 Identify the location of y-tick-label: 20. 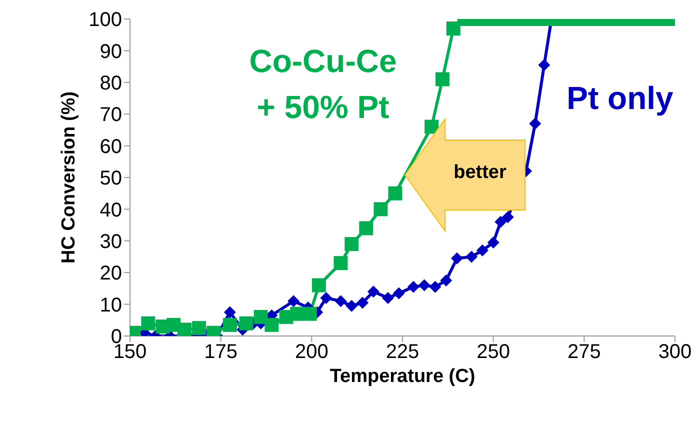
(111, 273).